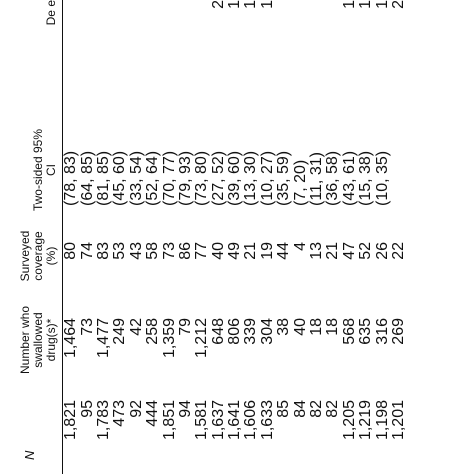 This screenshot has height=474, width=474. What do you see at coordinates (136, 409) in the screenshot?
I see `cell-n: 92` at bounding box center [136, 409].